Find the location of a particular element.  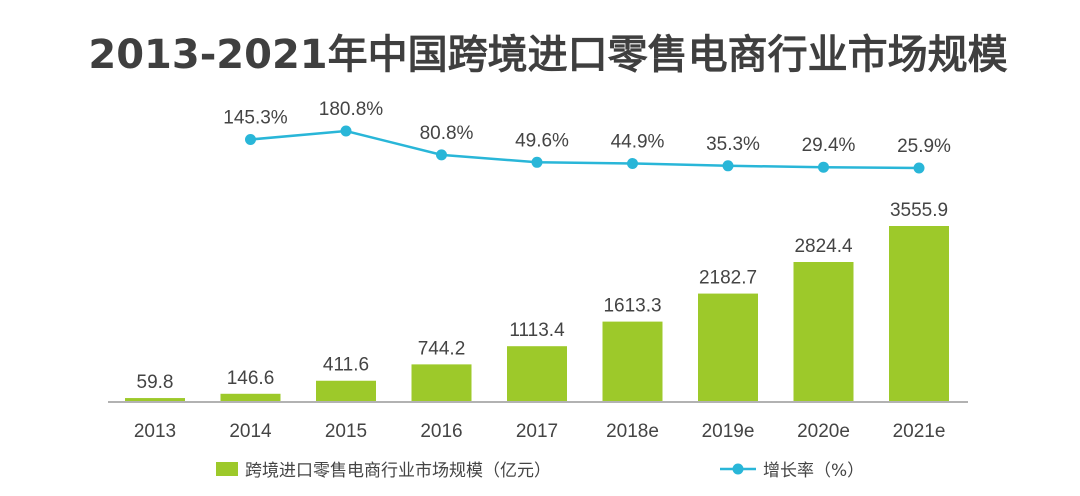

growth-rate-label-2016: 80.8% is located at coordinates (447, 133).